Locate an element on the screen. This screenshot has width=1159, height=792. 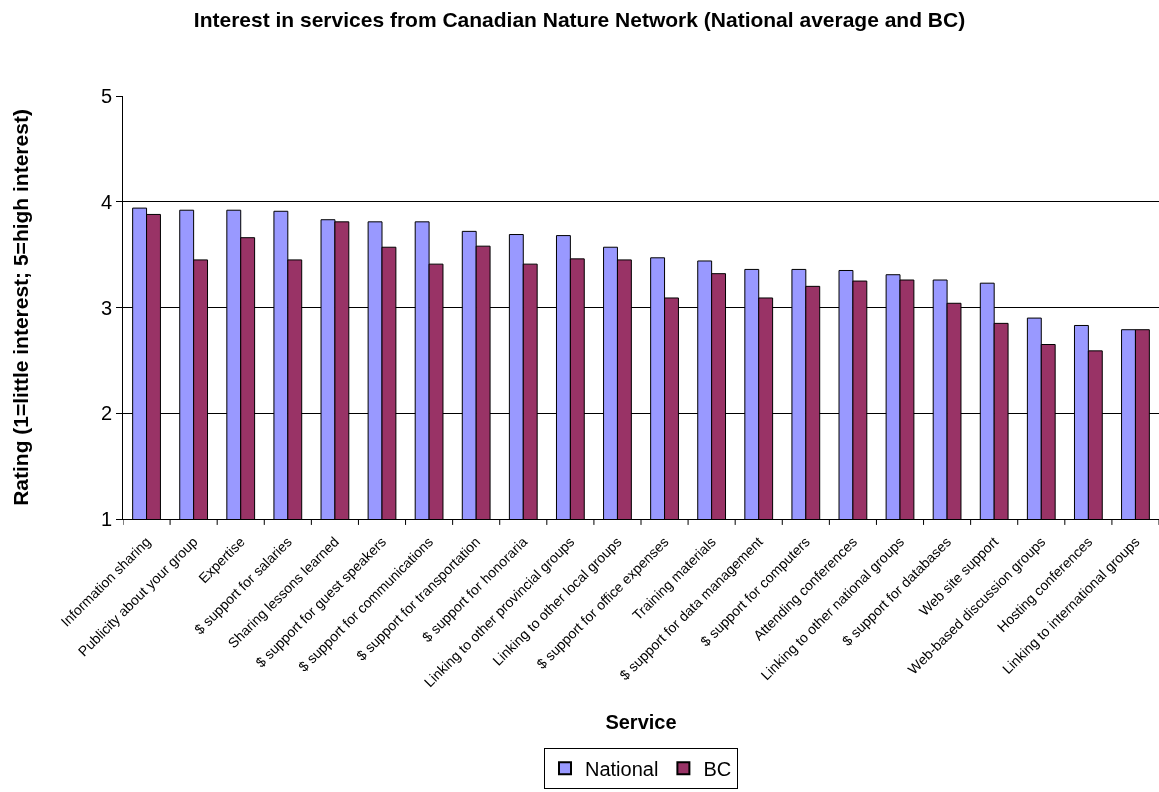
y-tick-label: 3 is located at coordinates (106, 307).